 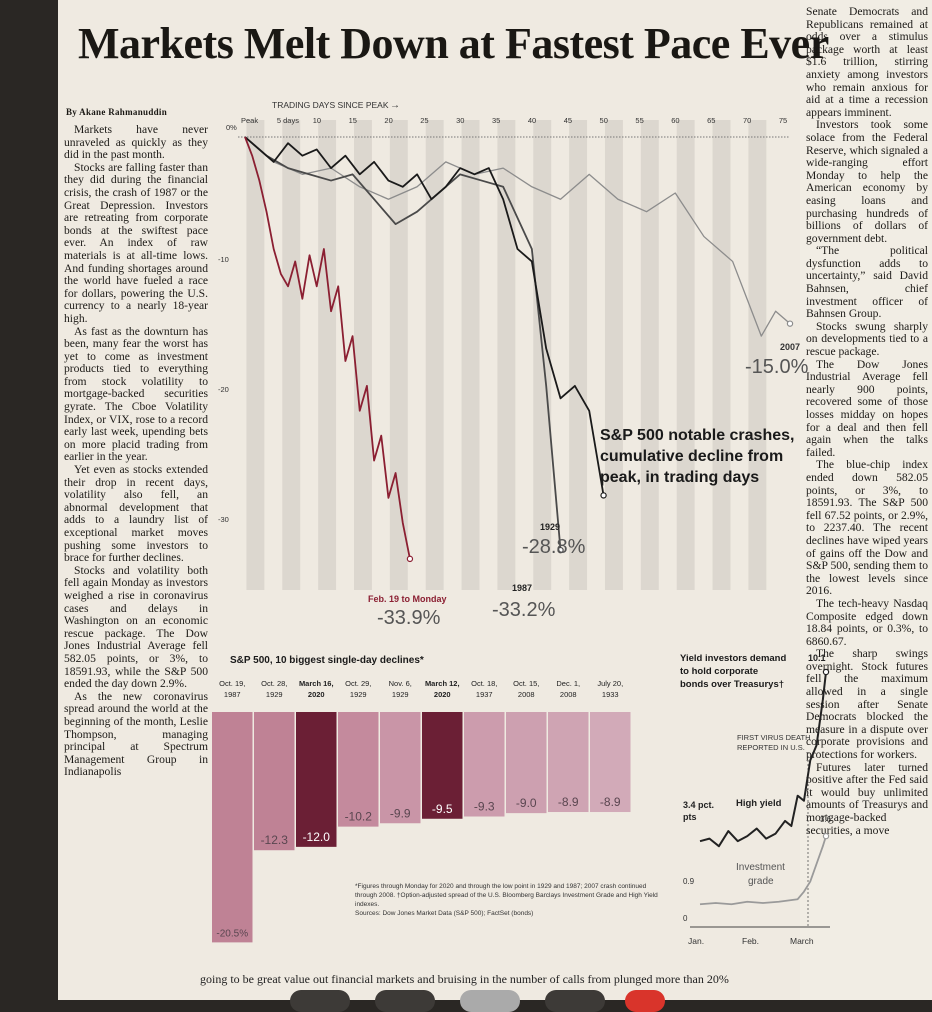 I want to click on x-tick-label: 35, so click(x=496, y=120).